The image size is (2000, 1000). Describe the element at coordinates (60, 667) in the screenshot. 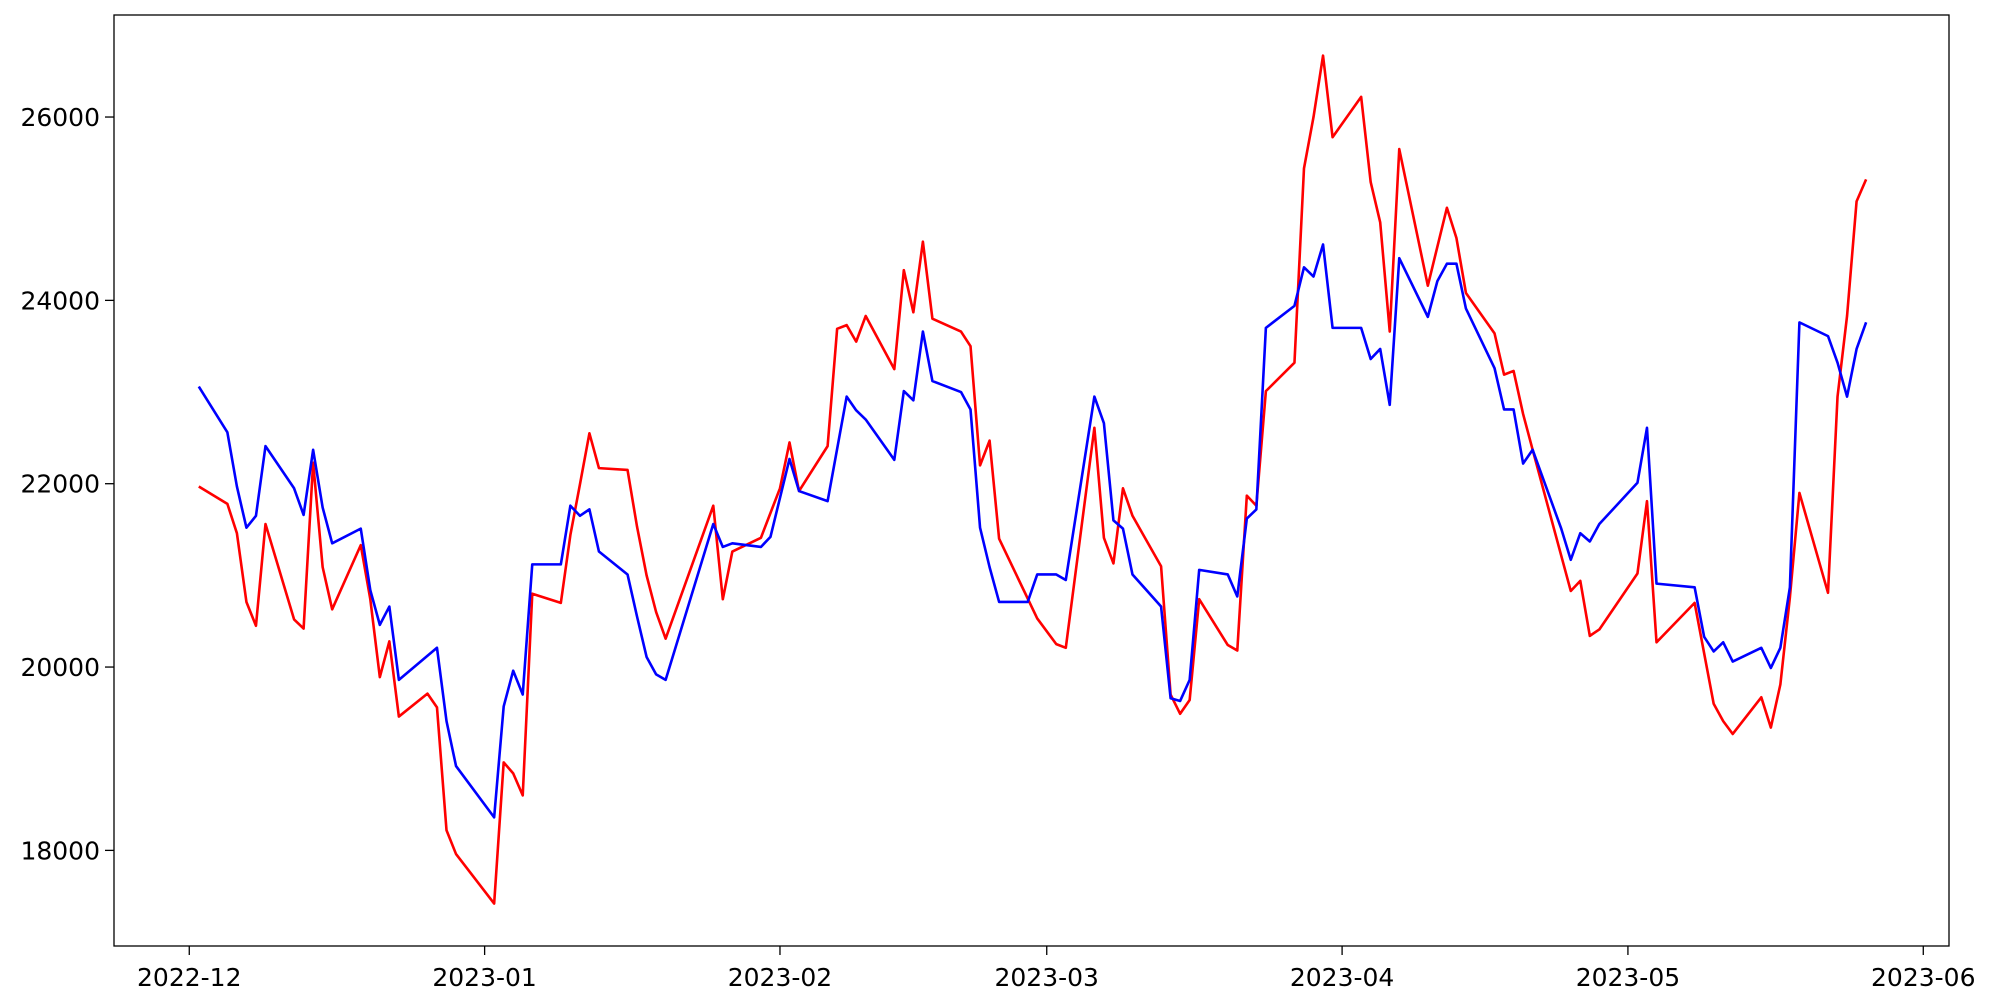

I see `y-tick-label: 20000` at that location.